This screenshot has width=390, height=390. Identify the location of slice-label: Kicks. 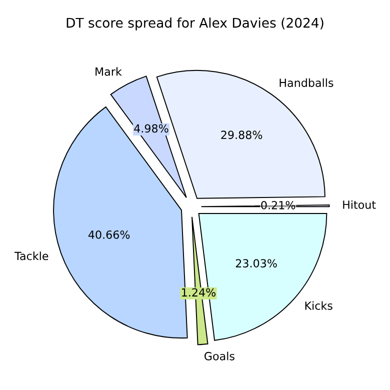
(318, 305).